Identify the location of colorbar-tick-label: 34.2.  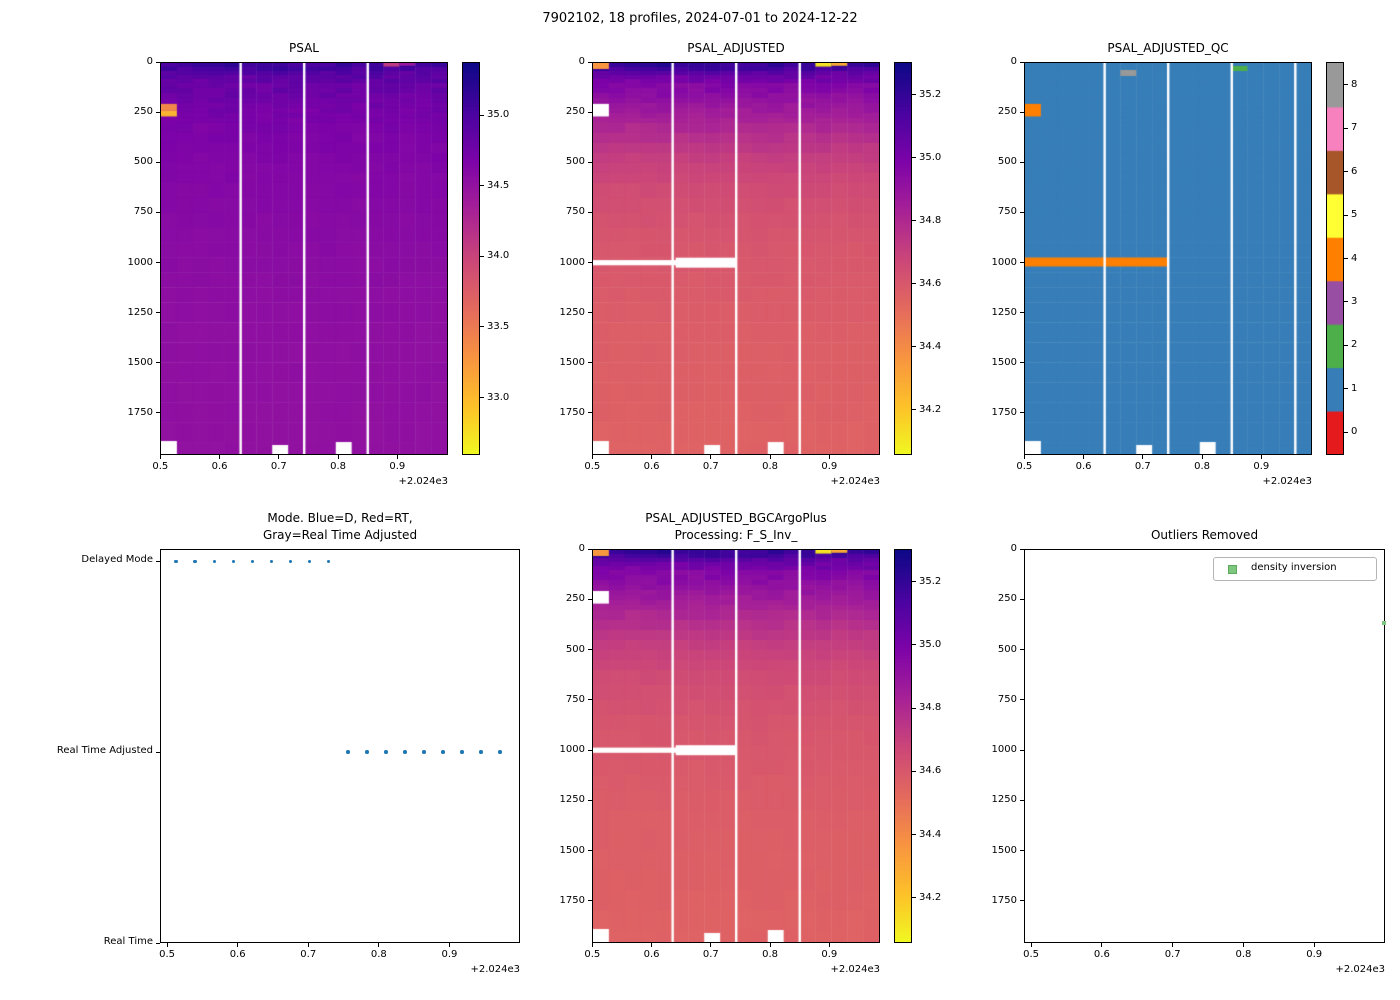
(930, 409).